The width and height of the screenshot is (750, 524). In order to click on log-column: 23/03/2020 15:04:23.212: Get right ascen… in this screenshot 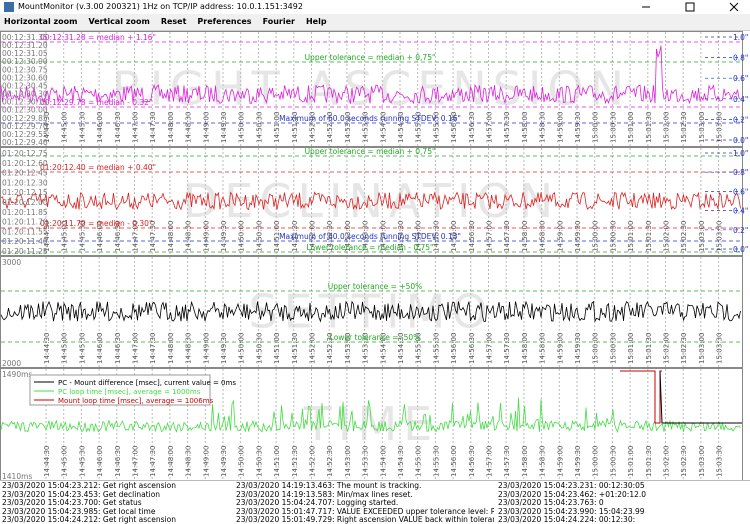, I will do `click(117, 503)`.